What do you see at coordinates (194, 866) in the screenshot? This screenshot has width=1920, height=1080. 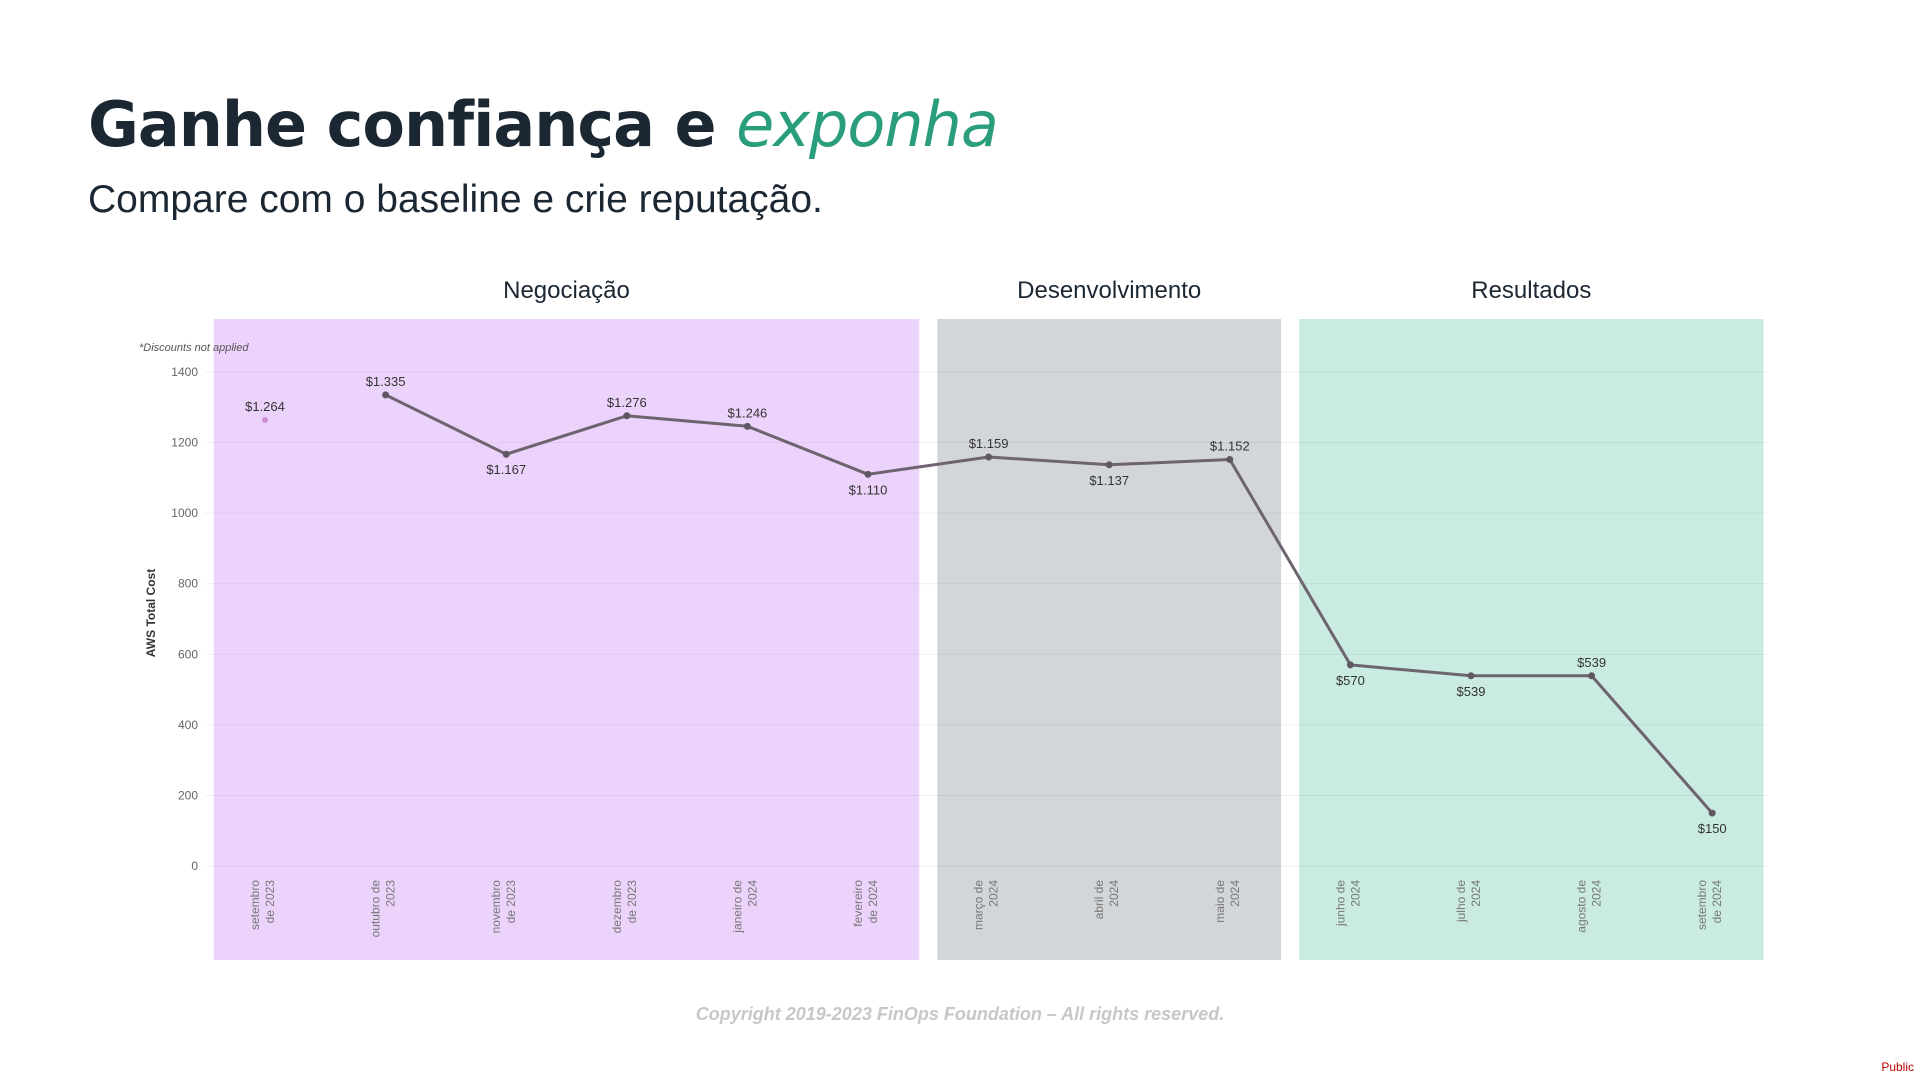 I see `y-tick-label: 0` at bounding box center [194, 866].